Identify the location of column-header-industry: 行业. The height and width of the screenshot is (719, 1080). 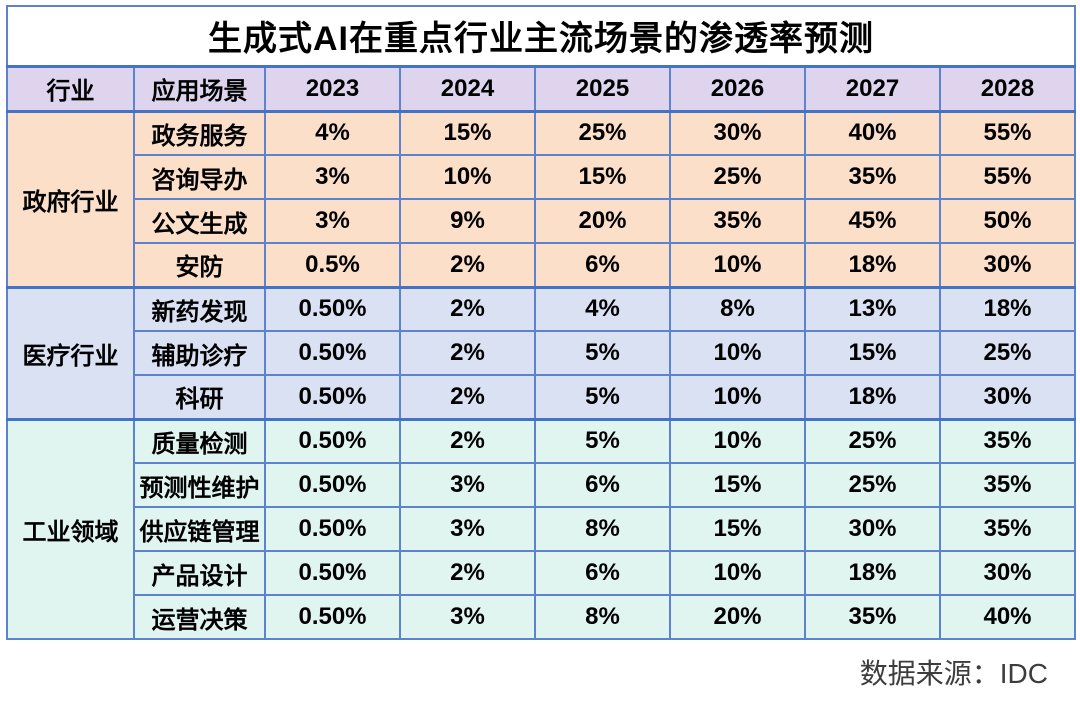
(70, 88).